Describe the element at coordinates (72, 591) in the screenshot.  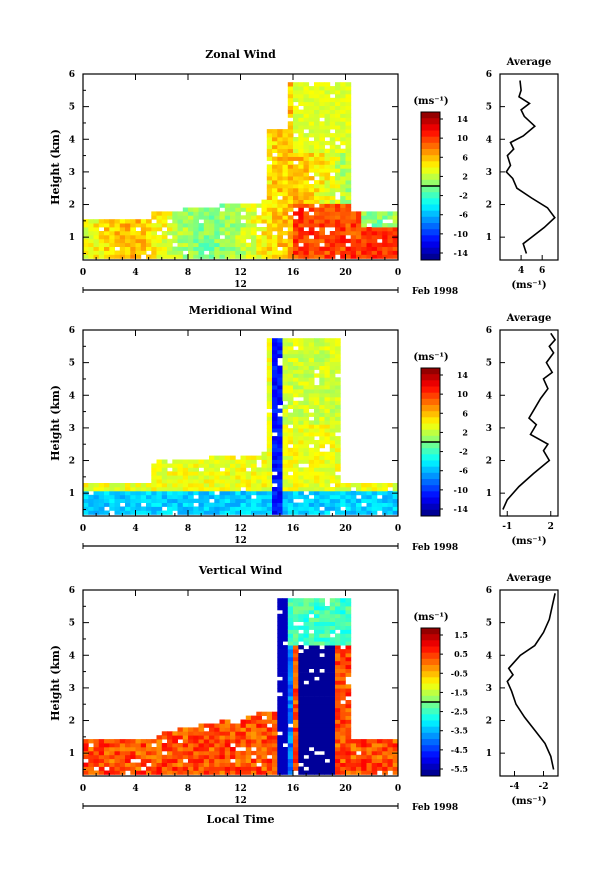
I see `y-tick-label: 6` at that location.